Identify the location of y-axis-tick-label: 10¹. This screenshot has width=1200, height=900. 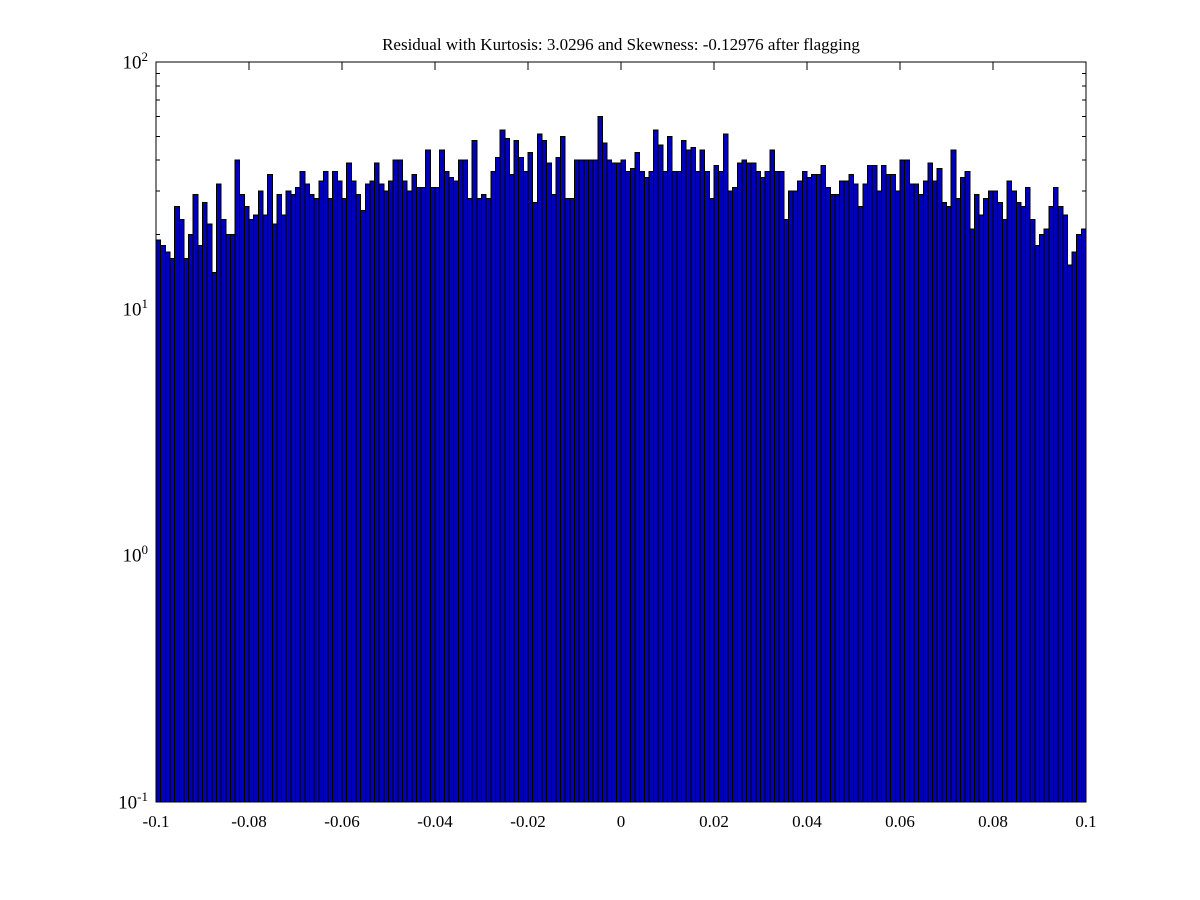
(136, 308).